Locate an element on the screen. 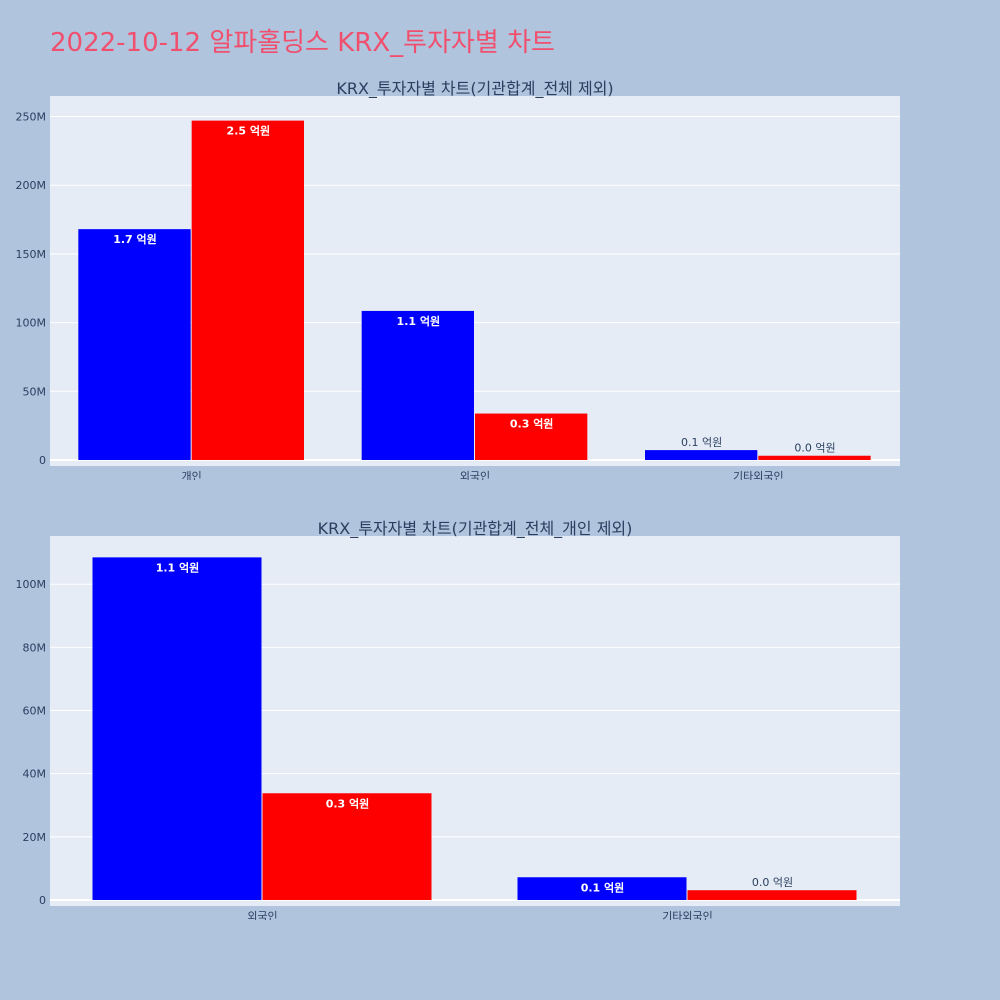 The image size is (1000, 1000). x-tick-label: 개인 is located at coordinates (192, 475).